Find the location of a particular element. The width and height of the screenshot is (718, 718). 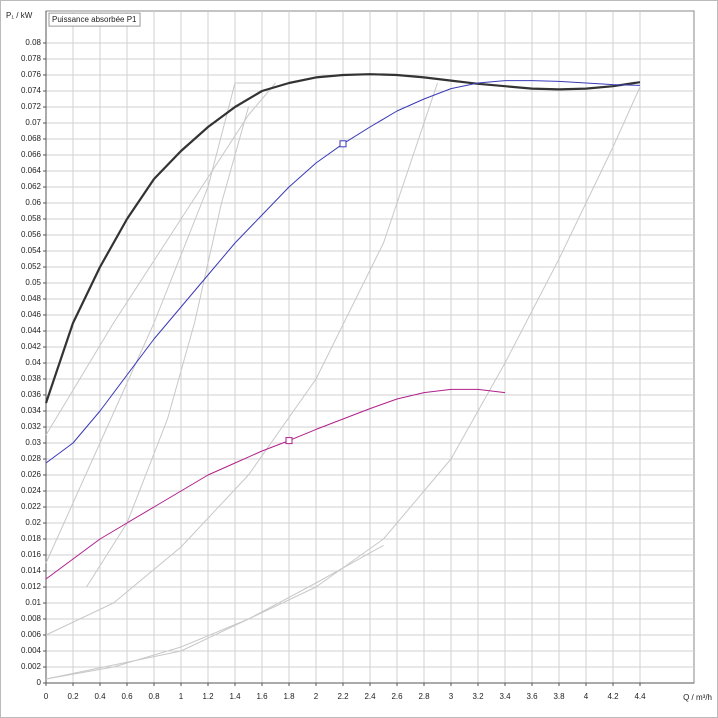

x-tick-label: 4.2 is located at coordinates (613, 696).